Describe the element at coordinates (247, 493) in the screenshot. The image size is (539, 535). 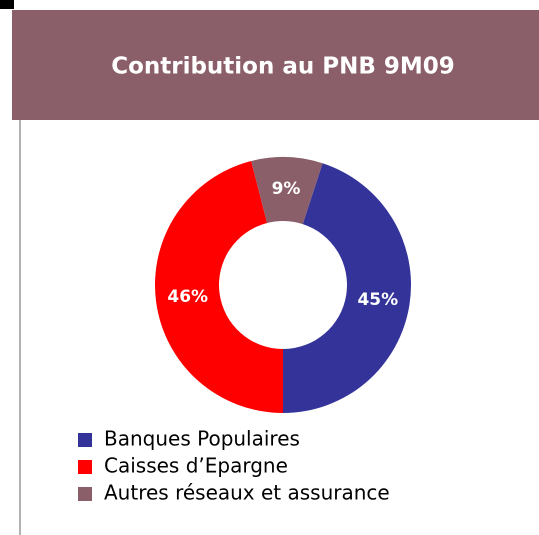
I see `legend-label: Autres réseaux et assurance` at that location.